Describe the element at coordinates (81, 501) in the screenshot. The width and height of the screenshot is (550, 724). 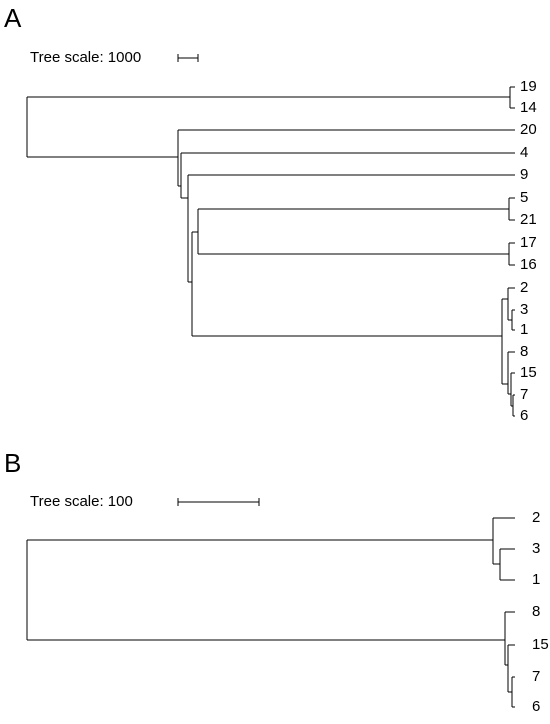
I see `scale-label: Tree scale: 100` at that location.